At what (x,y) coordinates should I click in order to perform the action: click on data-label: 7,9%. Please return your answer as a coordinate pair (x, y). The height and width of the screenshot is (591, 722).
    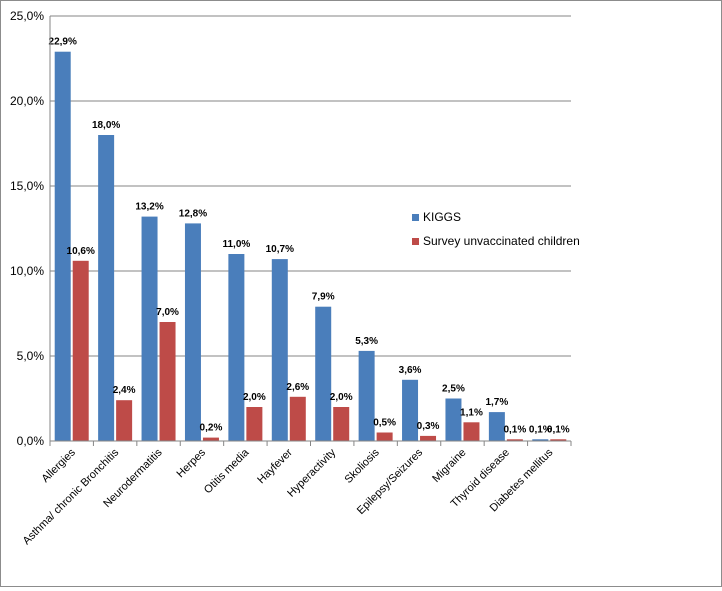
    Looking at the image, I should click on (323, 297).